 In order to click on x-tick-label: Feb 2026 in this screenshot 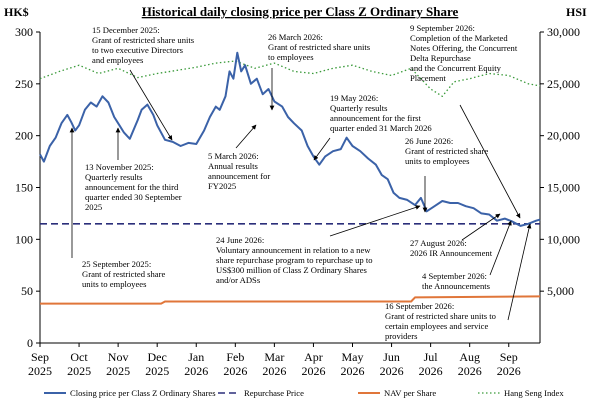, I will do `click(235, 364)`.